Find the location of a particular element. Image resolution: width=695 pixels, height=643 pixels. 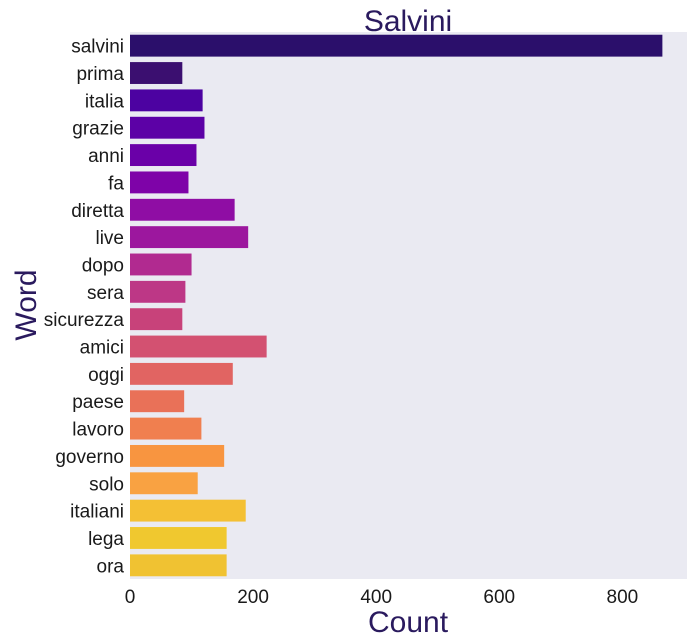

bar-dopo is located at coordinates (161, 264).